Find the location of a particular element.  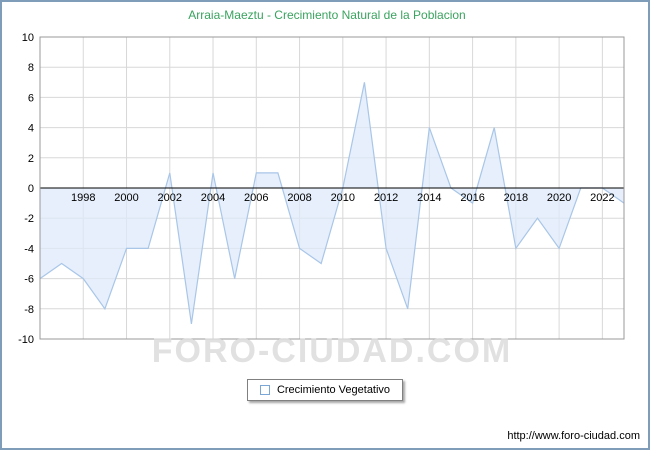

legend-marker-icon is located at coordinates (264, 390).